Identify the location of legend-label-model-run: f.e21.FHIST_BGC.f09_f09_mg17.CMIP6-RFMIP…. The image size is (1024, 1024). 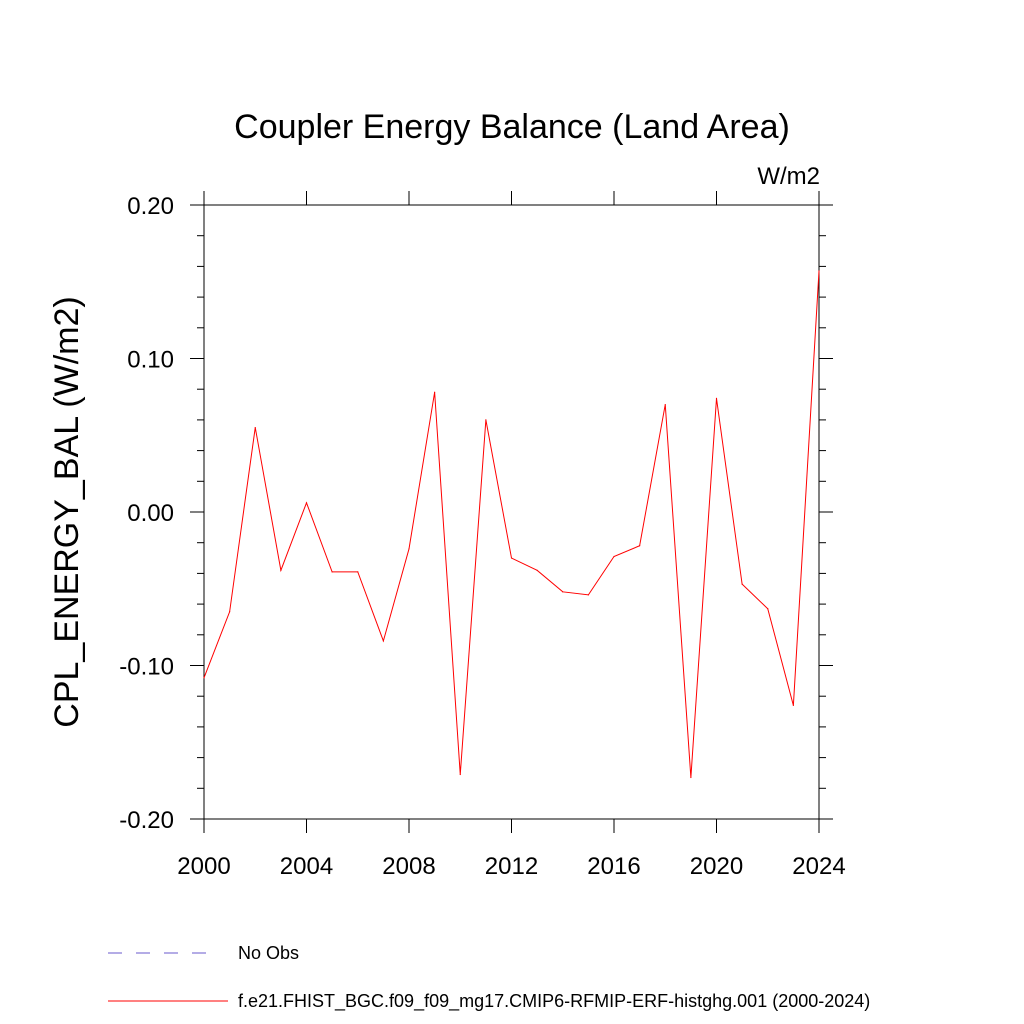
(554, 1001).